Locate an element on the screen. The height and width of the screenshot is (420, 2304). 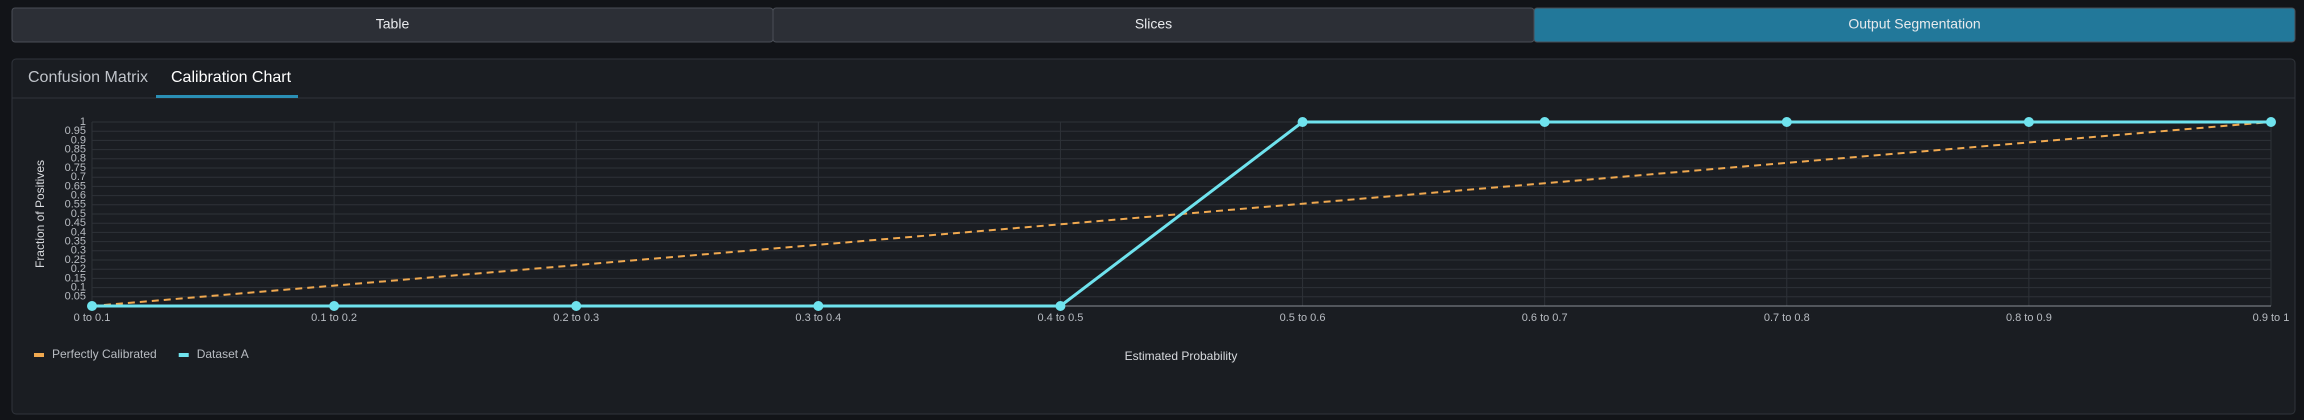
x-tick-label: 0.3 to 0.4 is located at coordinates (818, 318).